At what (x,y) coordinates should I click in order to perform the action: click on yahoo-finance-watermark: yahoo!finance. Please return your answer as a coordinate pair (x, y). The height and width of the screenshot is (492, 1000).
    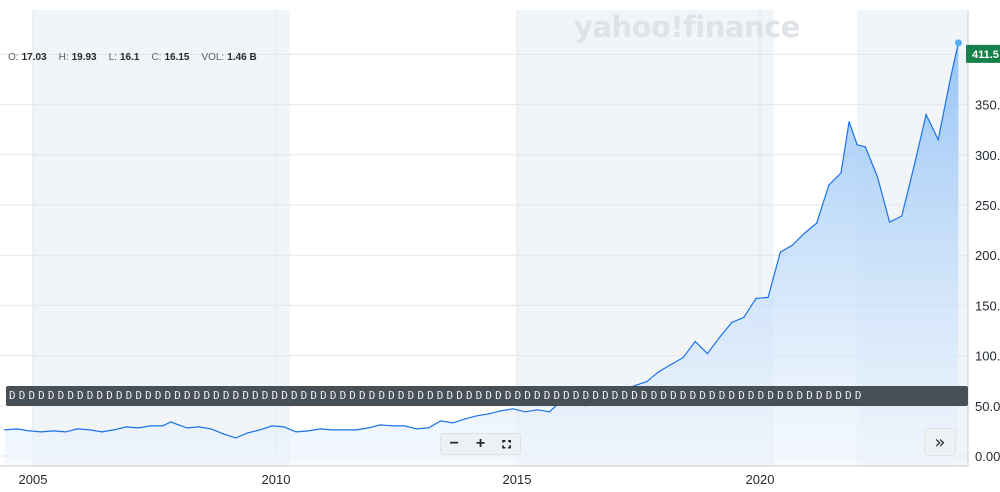
    Looking at the image, I should click on (687, 27).